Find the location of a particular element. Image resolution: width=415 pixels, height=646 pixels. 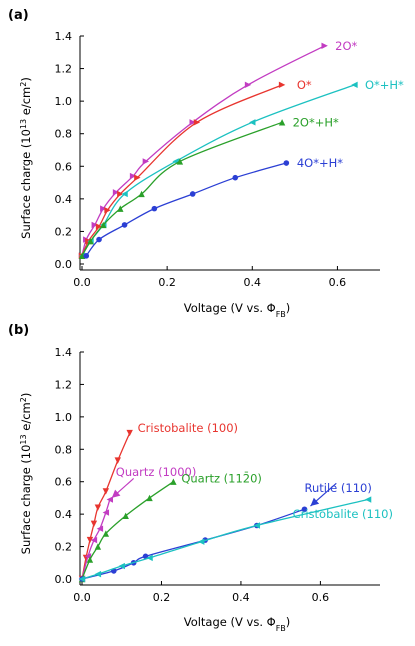

series-quartz-11-2-0-: Quartz (112̄0) is located at coordinates (170, 527).